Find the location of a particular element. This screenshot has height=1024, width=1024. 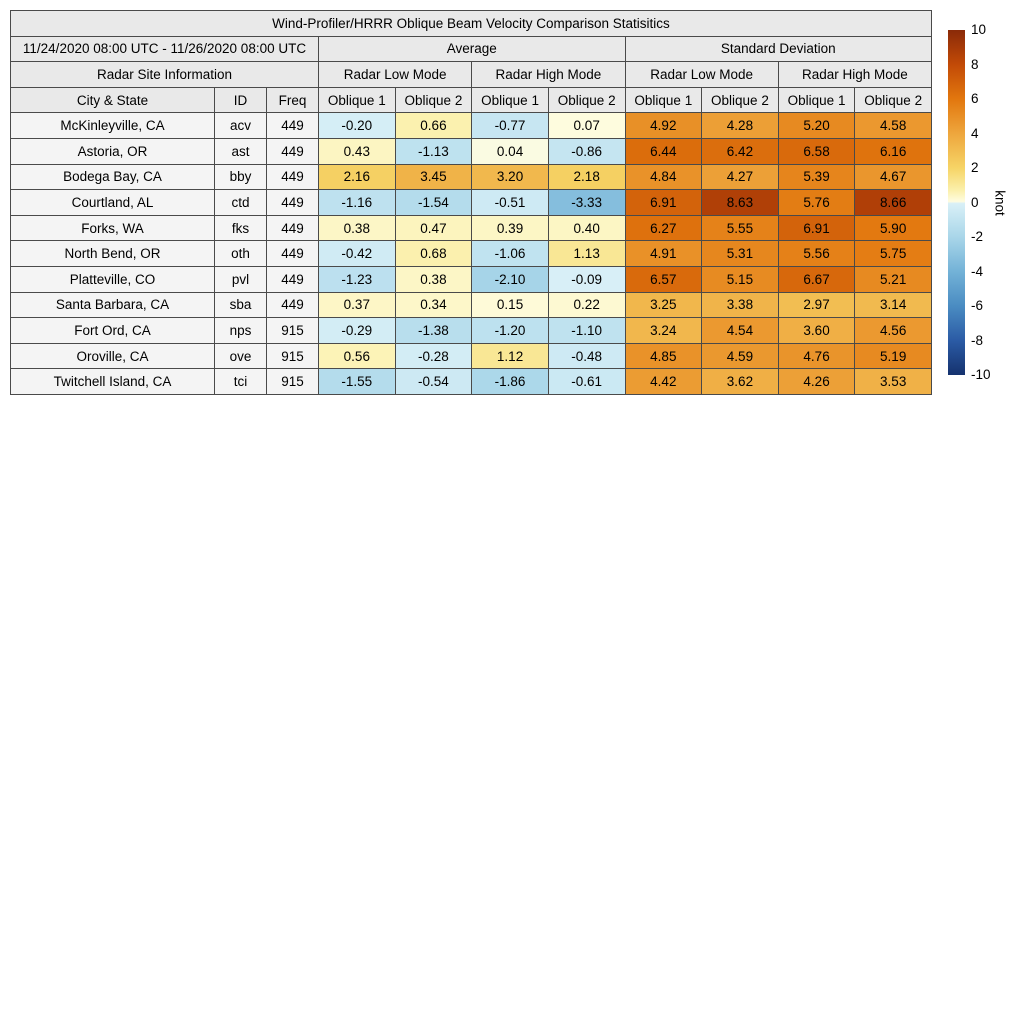

city-cell: McKinleyville, CA is located at coordinates (112, 125).